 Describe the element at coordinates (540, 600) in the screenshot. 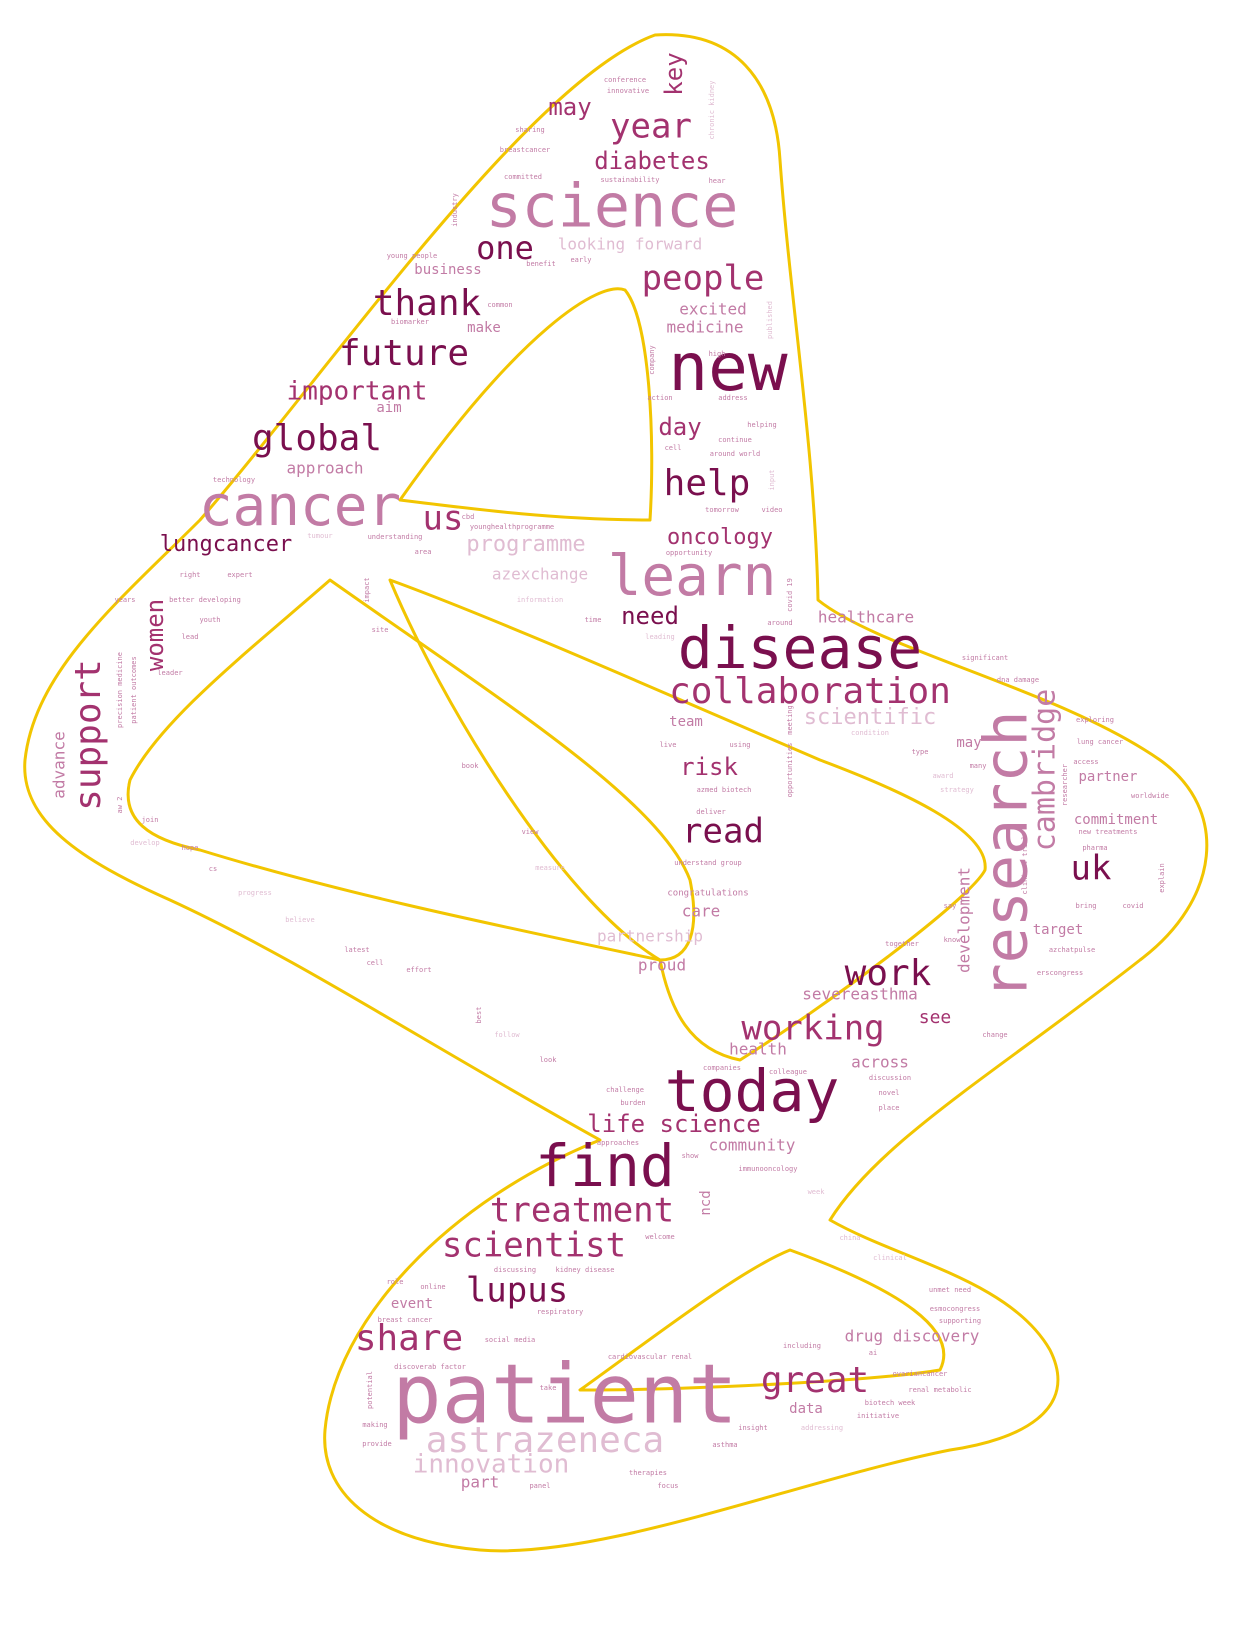

I see `cloud-word-information: information` at that location.